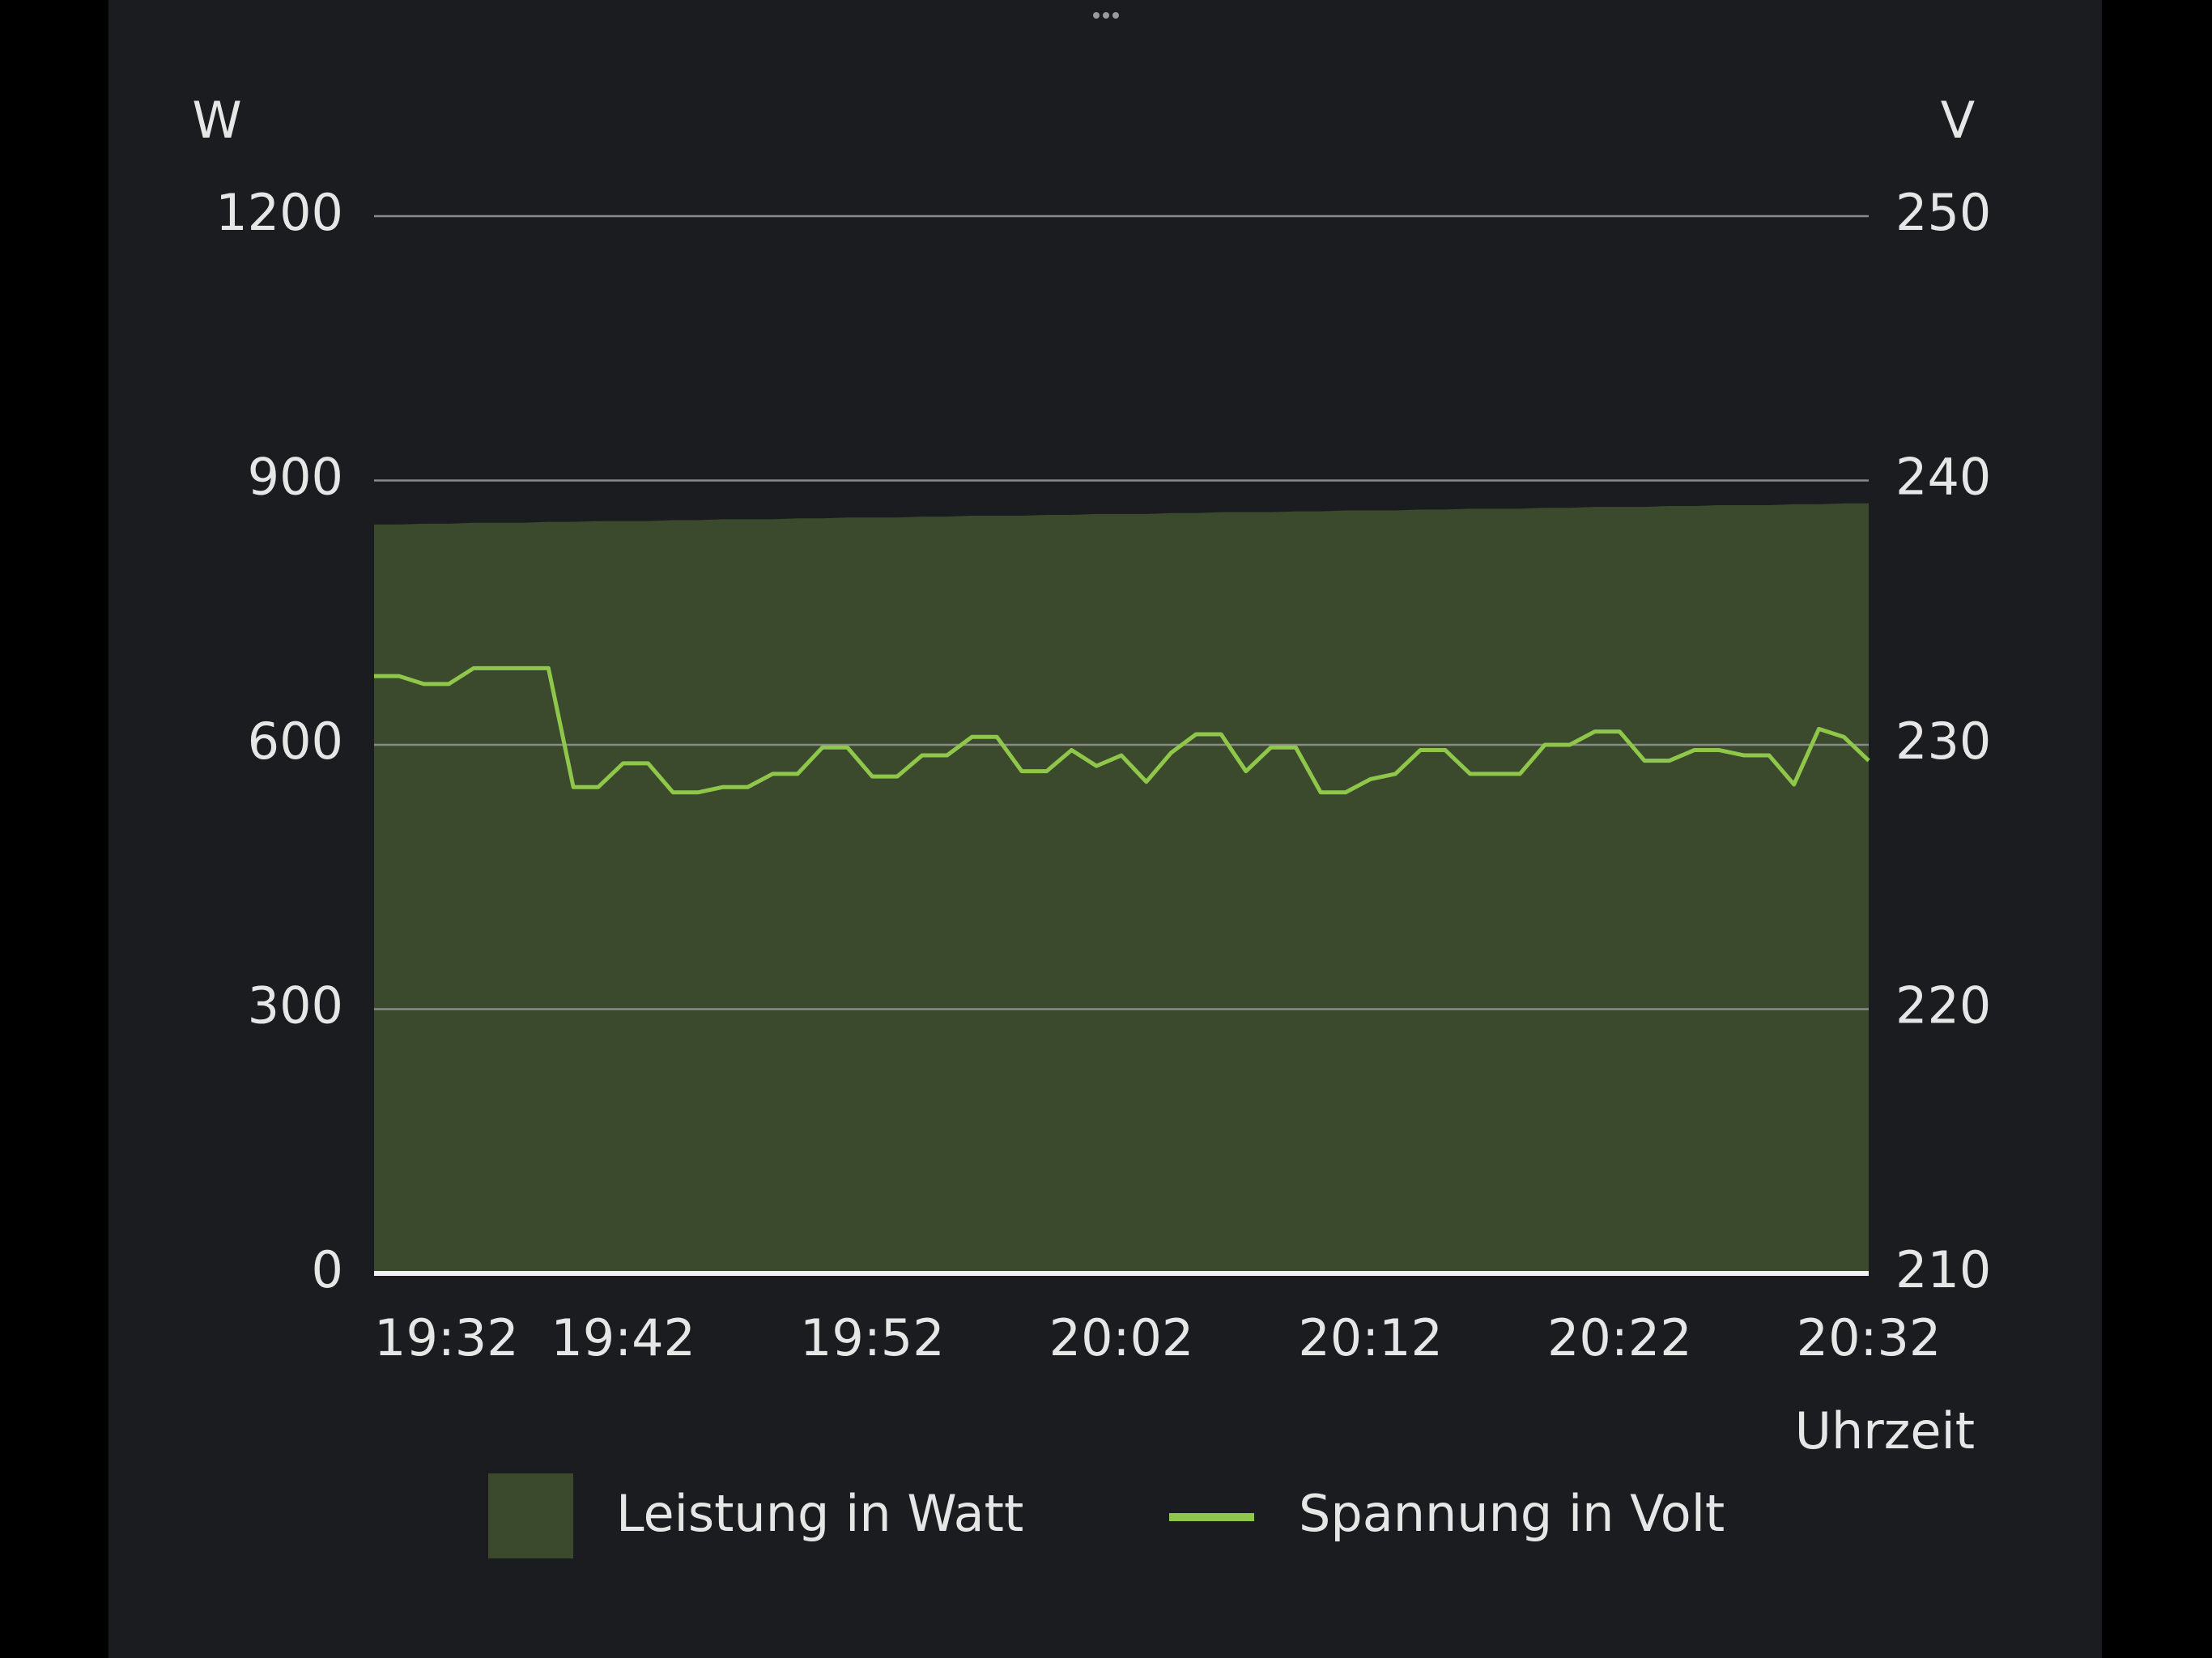 This screenshot has height=1658, width=2212. What do you see at coordinates (1943, 741) in the screenshot?
I see `y2-tick-label: 230` at bounding box center [1943, 741].